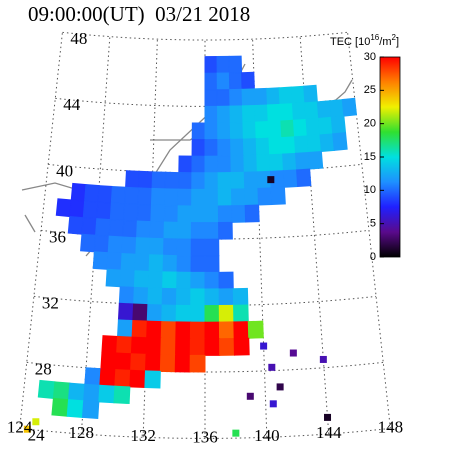  I want to click on lon-label: 136, so click(205, 436).